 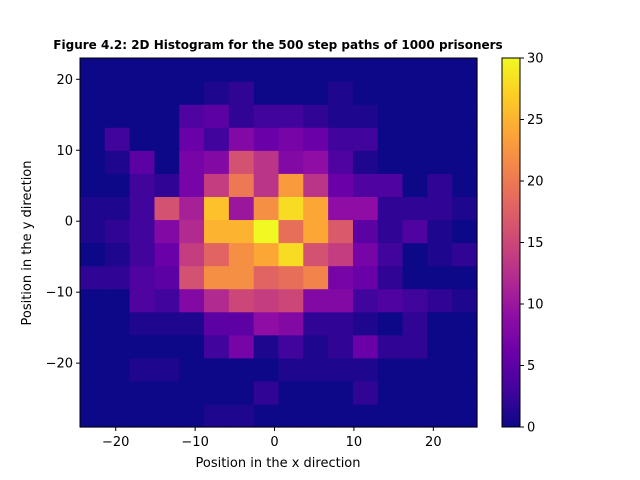 I want to click on x-axis-ticks: −20 −10 0 10 20, so click(x=272, y=438).